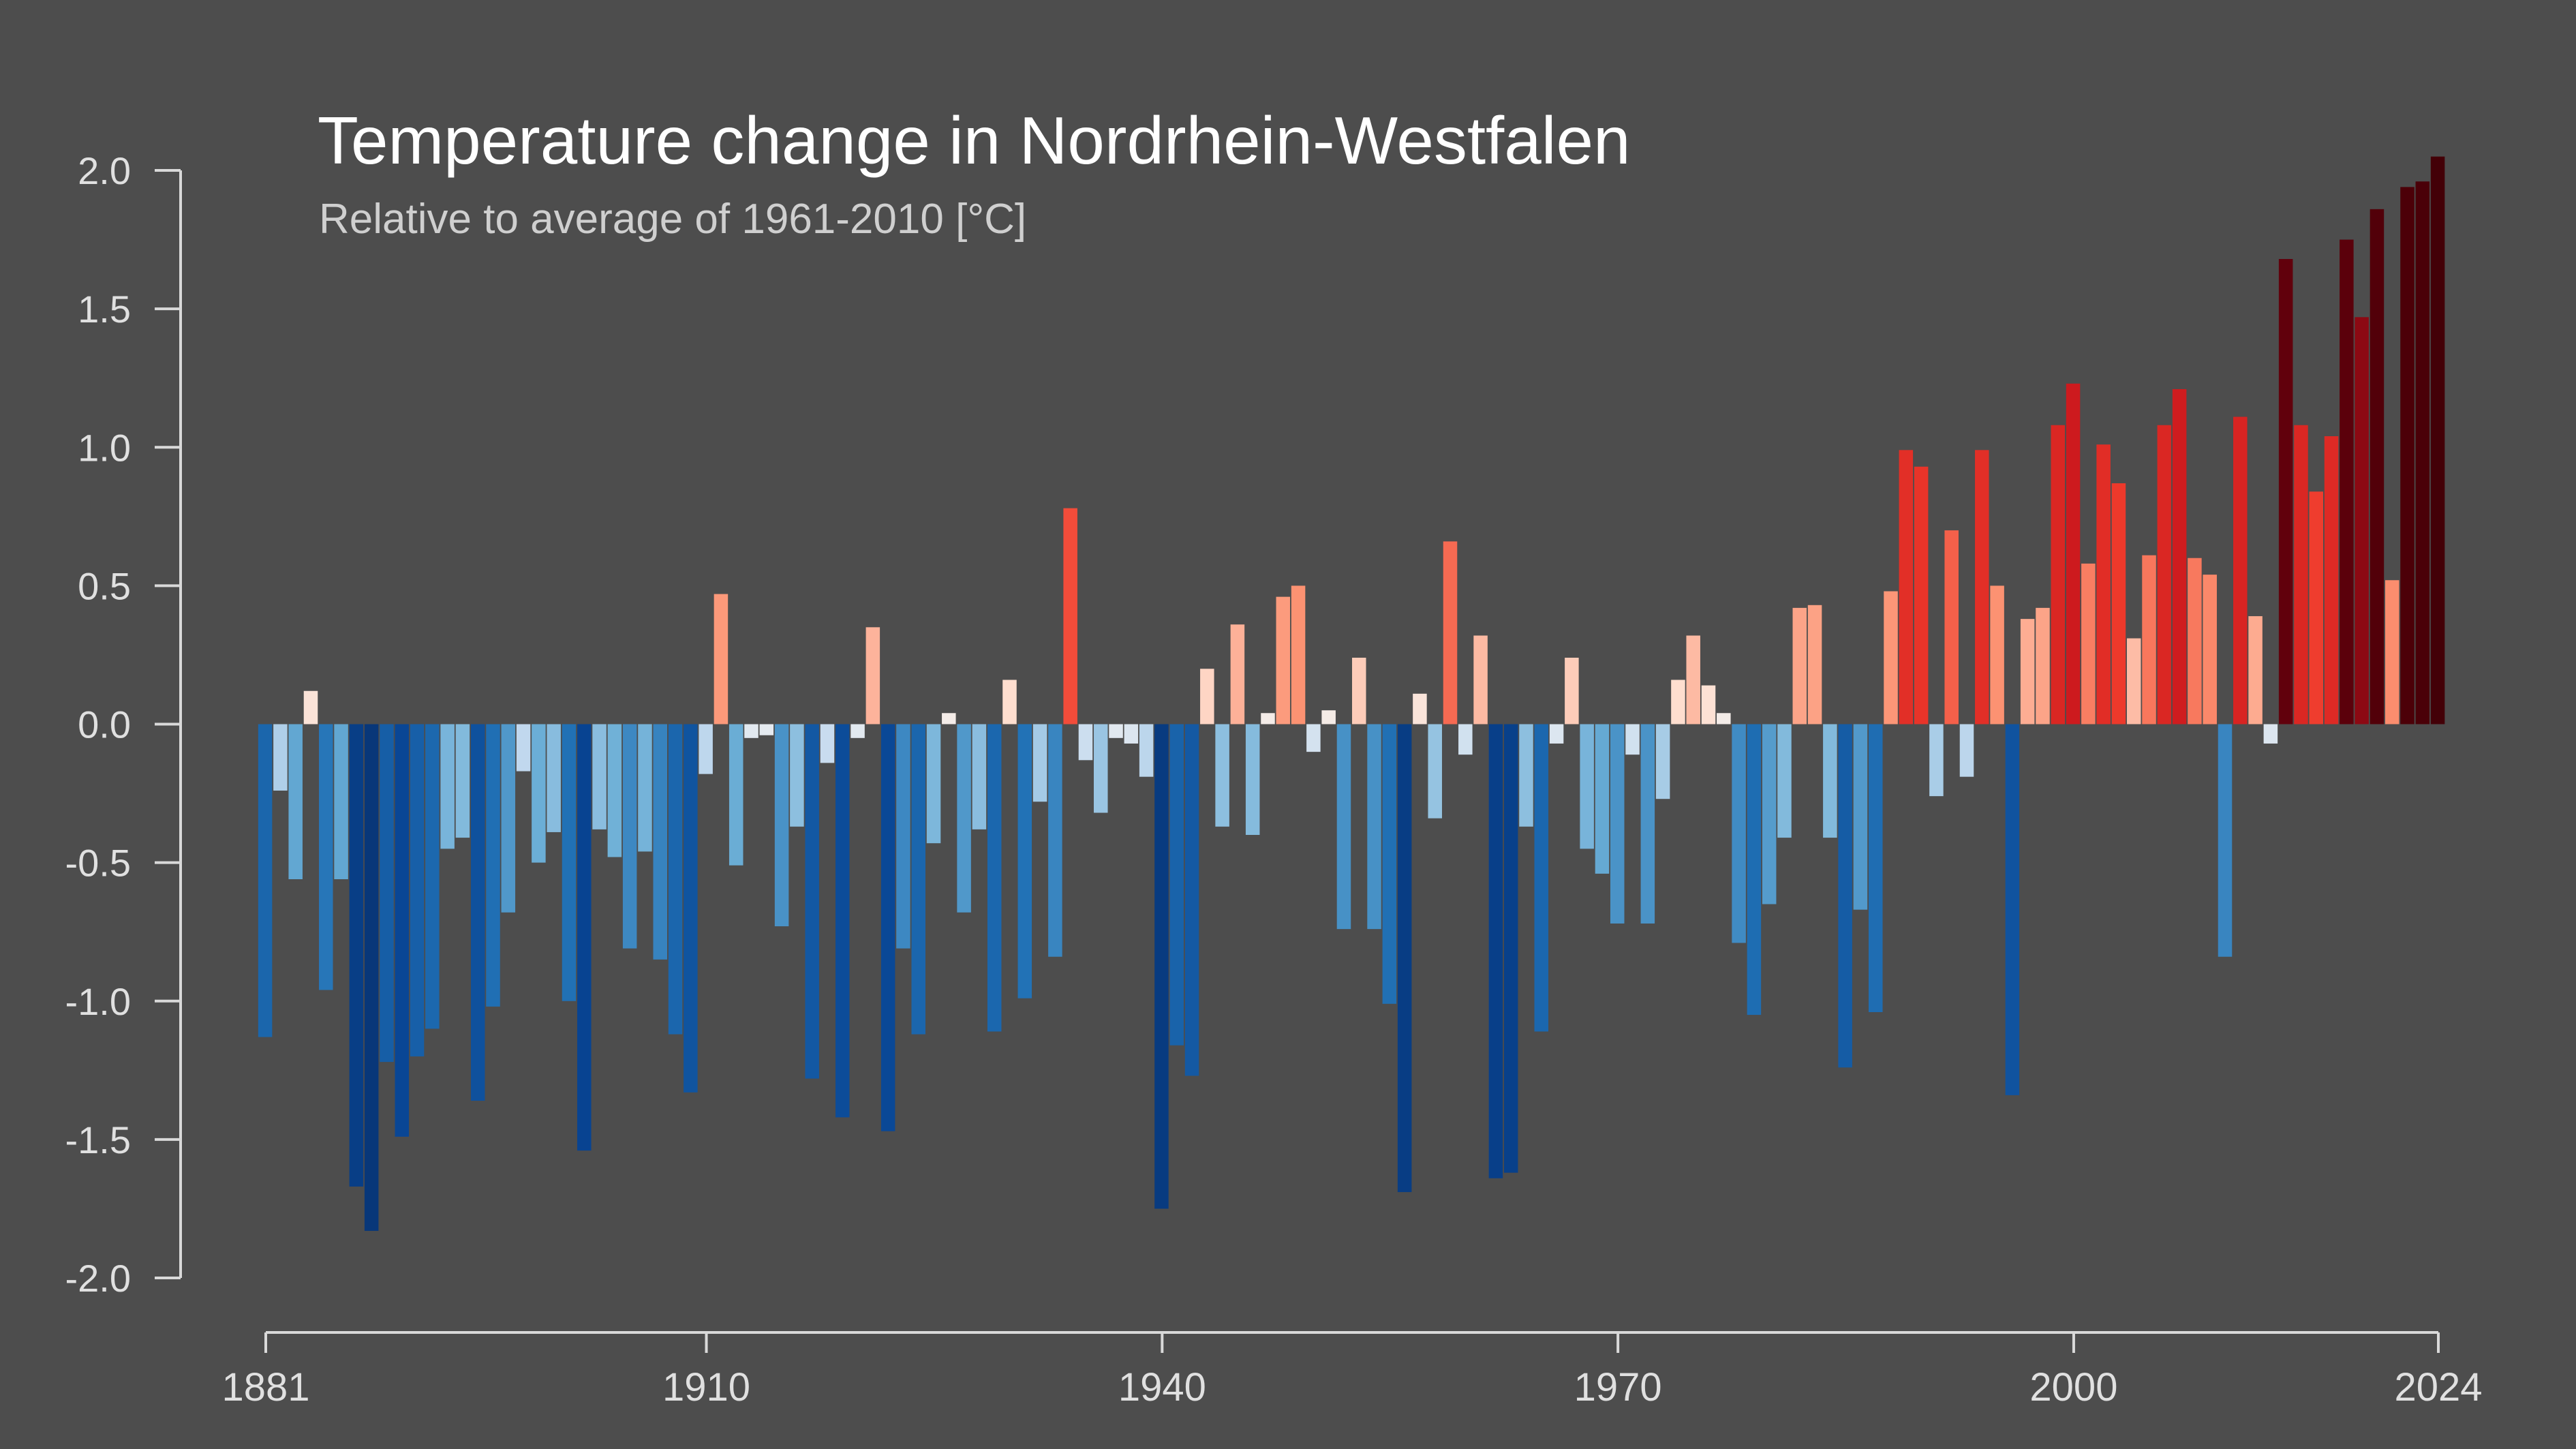  Describe the element at coordinates (1845, 896) in the screenshot. I see `bar-1985` at that location.